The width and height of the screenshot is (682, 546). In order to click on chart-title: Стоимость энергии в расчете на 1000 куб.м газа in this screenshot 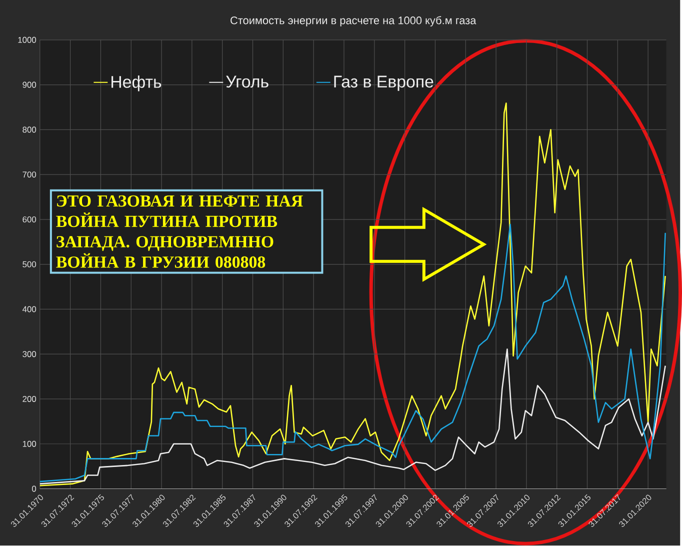, I will do `click(353, 21)`.